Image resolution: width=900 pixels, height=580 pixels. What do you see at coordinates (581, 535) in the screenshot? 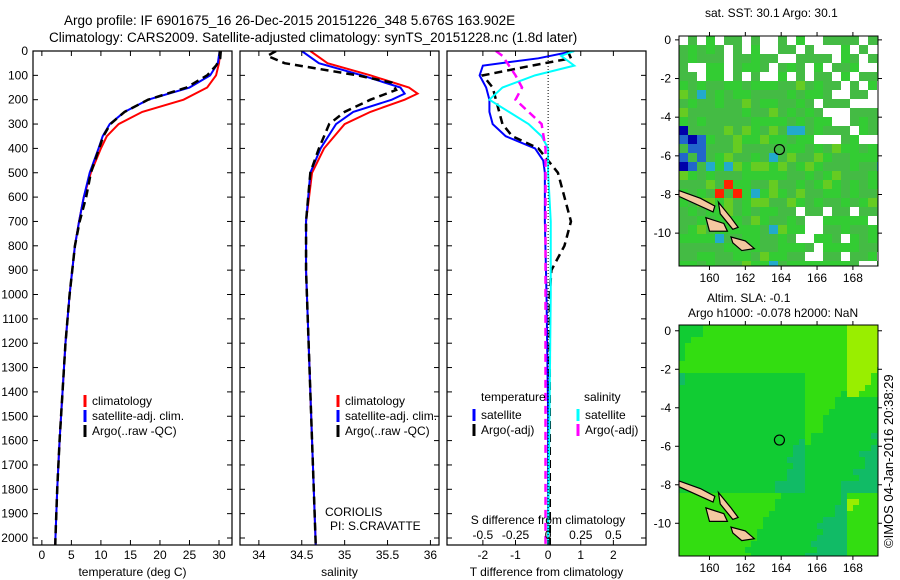
I see `x2-tick-label: 0.25` at bounding box center [581, 535].